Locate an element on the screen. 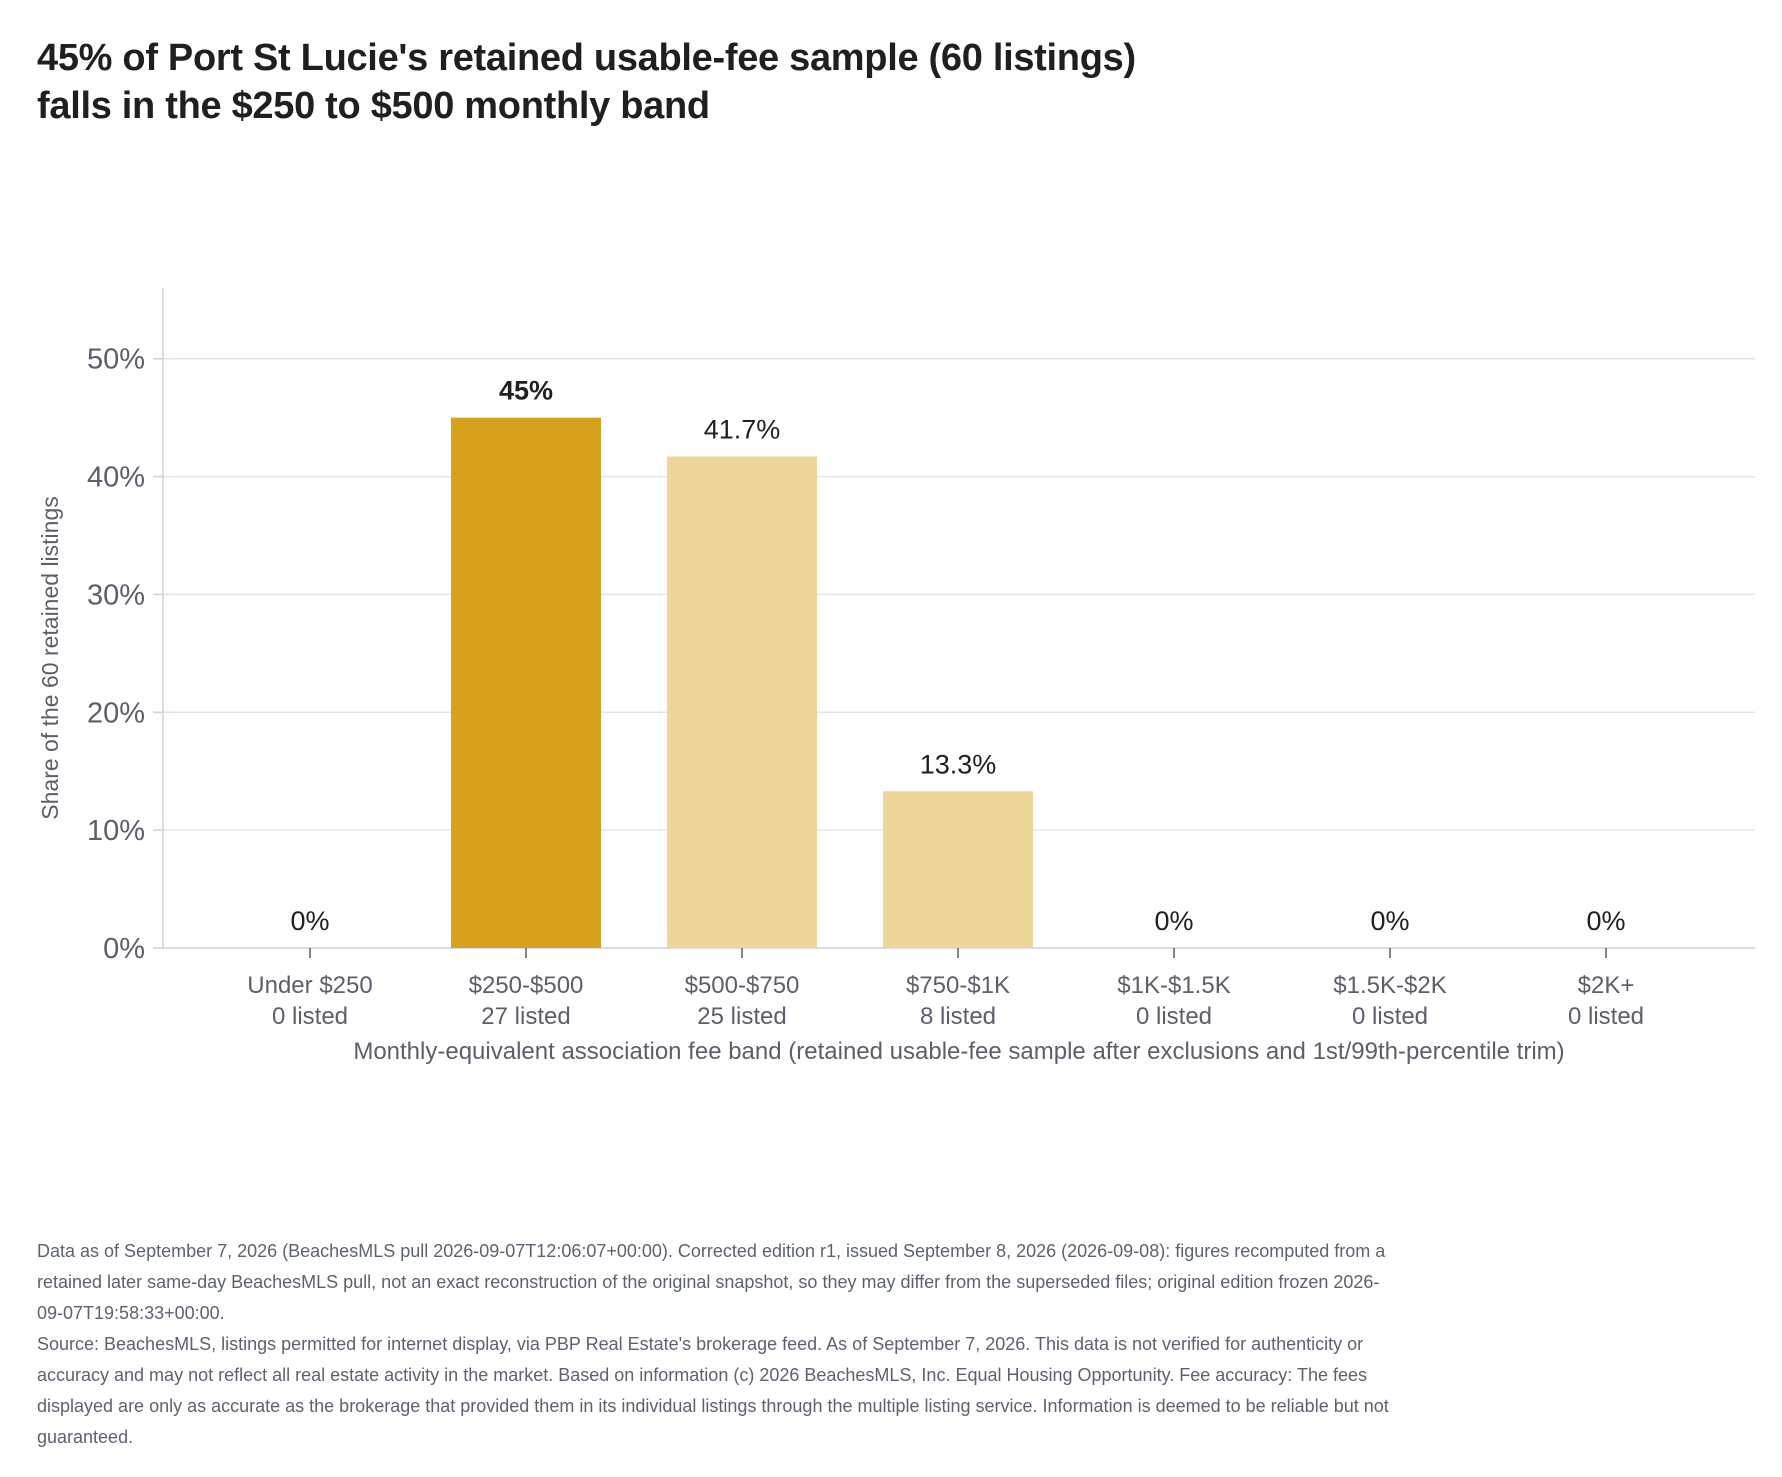  y-tick-label: 50% is located at coordinates (116, 360).